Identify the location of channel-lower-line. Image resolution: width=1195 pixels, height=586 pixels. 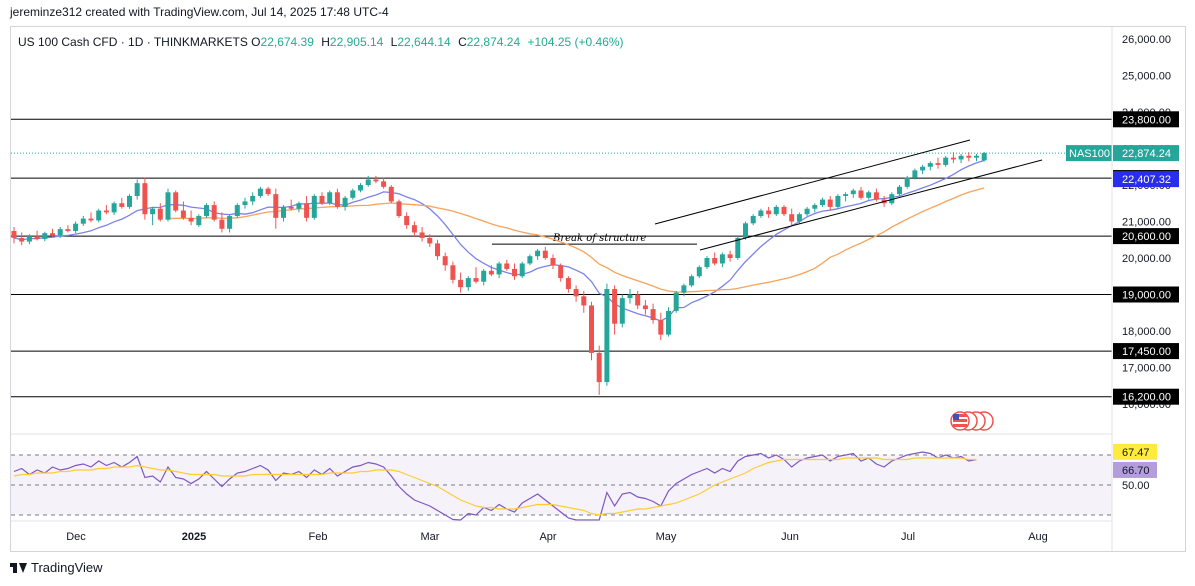
(871, 205).